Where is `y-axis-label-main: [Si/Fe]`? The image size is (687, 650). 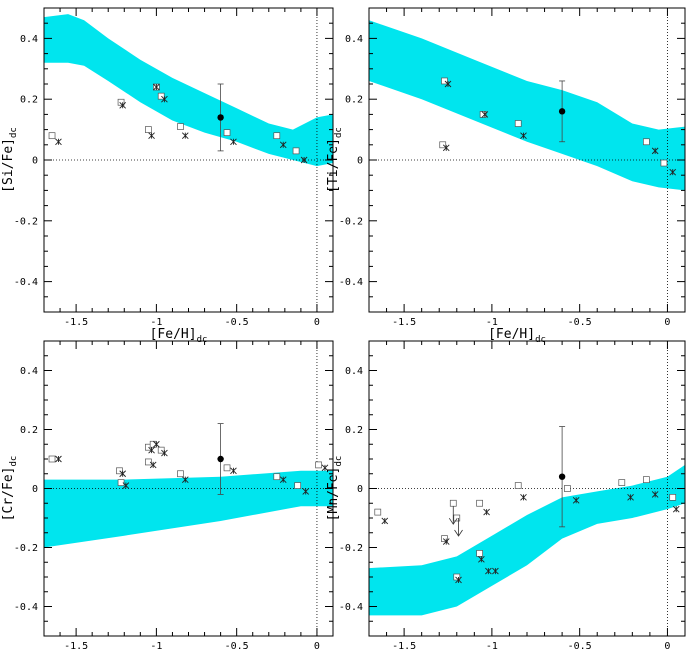
y-axis-label-main: [Si/Fe] is located at coordinates (8, 165).